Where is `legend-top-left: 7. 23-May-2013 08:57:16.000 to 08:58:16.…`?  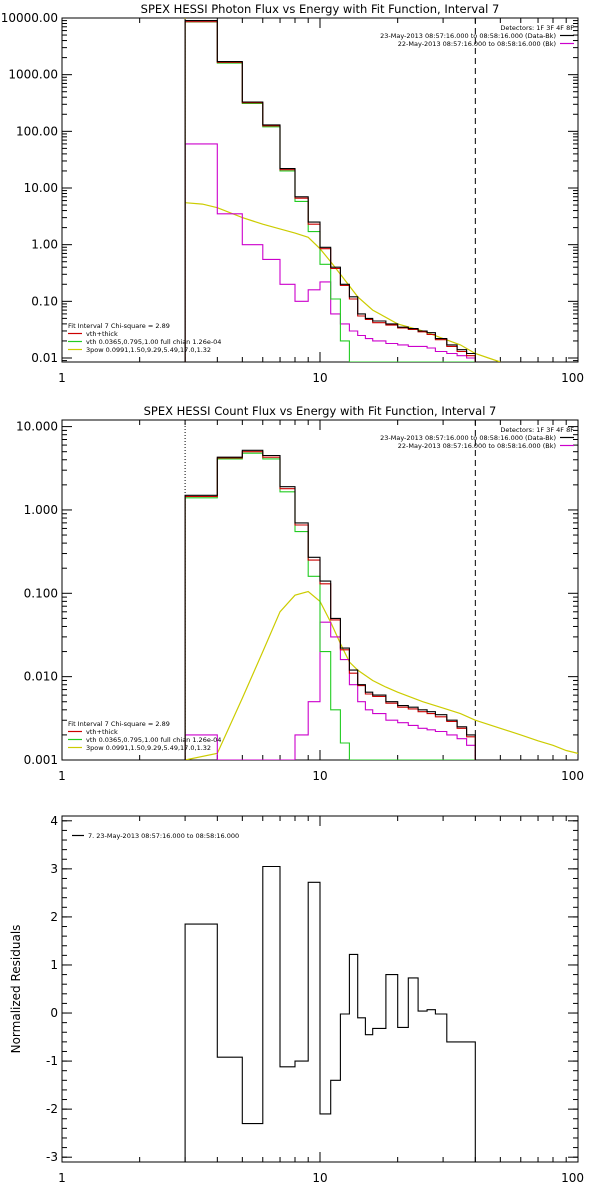
legend-top-left: 7. 23-May-2013 08:57:16.000 to 08:58:16.… is located at coordinates (155, 836).